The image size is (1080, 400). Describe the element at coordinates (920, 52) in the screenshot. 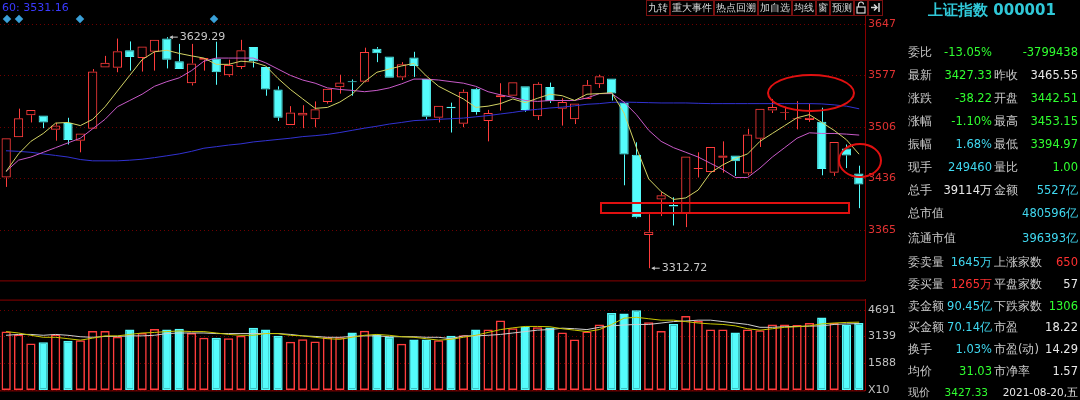

I see `text: 委比` at that location.